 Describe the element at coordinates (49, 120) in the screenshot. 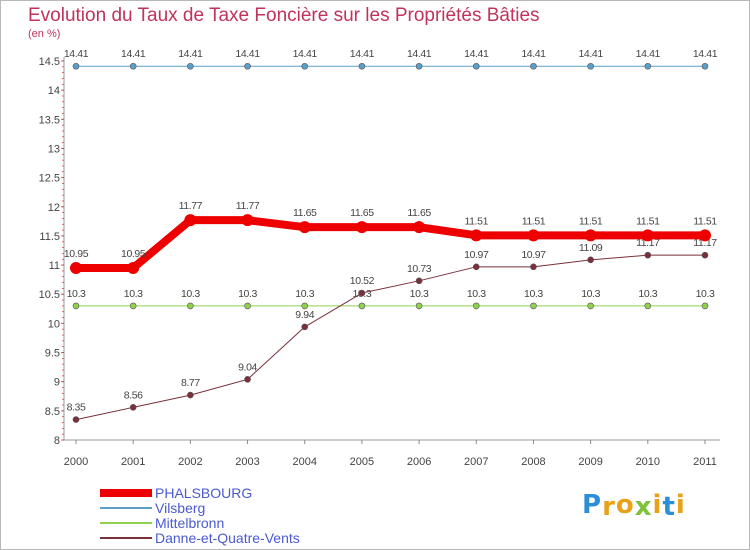

I see `y-tick-label-13-5: 13.5` at that location.